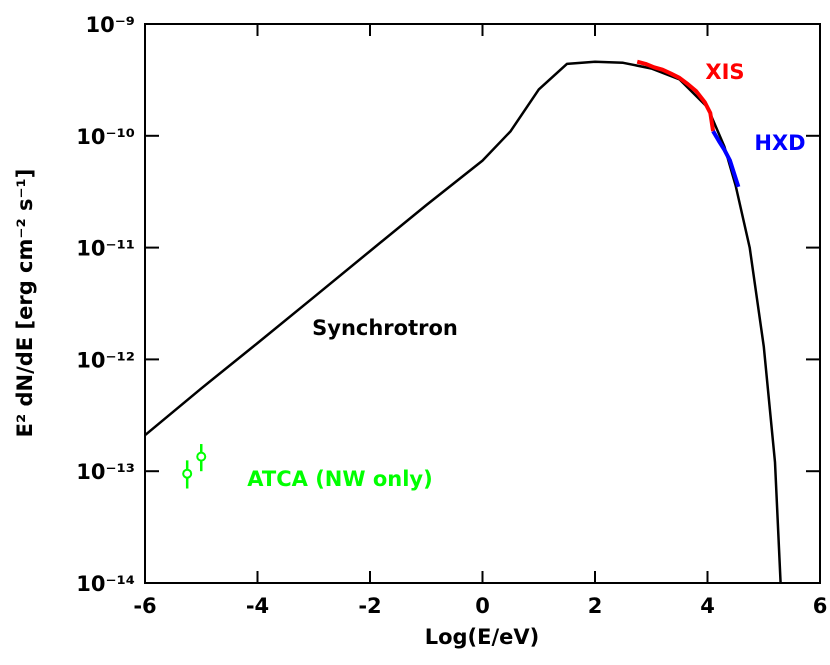  Describe the element at coordinates (339, 479) in the screenshot. I see `annotation: ATCA (NW only)` at that location.